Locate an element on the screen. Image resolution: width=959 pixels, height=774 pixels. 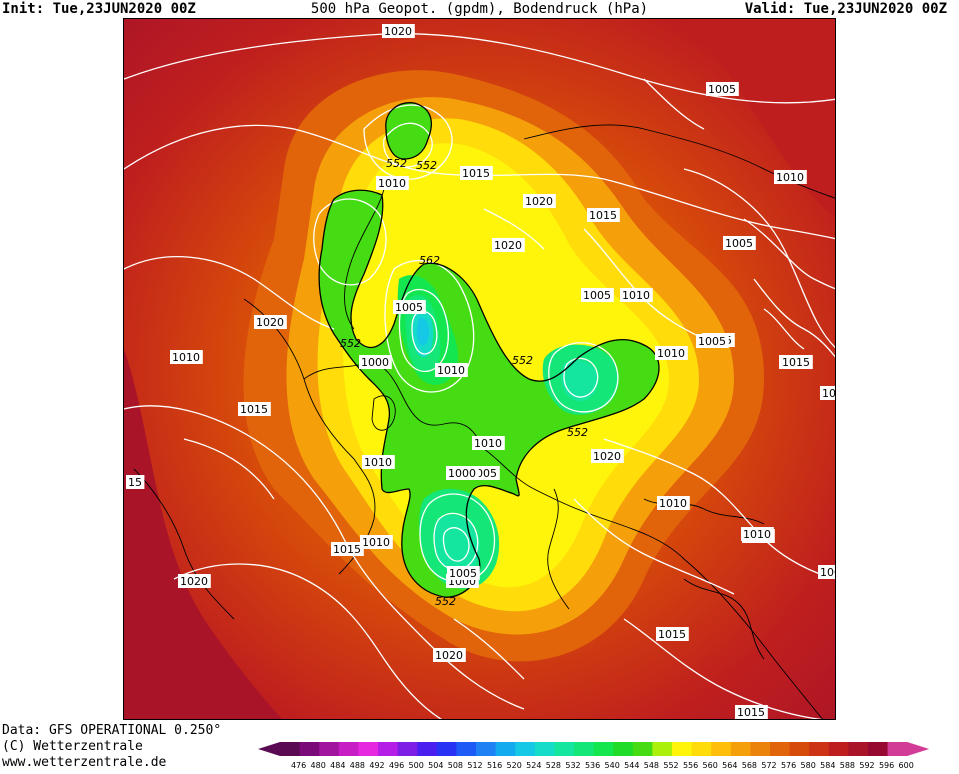
colorbar-tick-label: 524 is located at coordinates (533, 765).